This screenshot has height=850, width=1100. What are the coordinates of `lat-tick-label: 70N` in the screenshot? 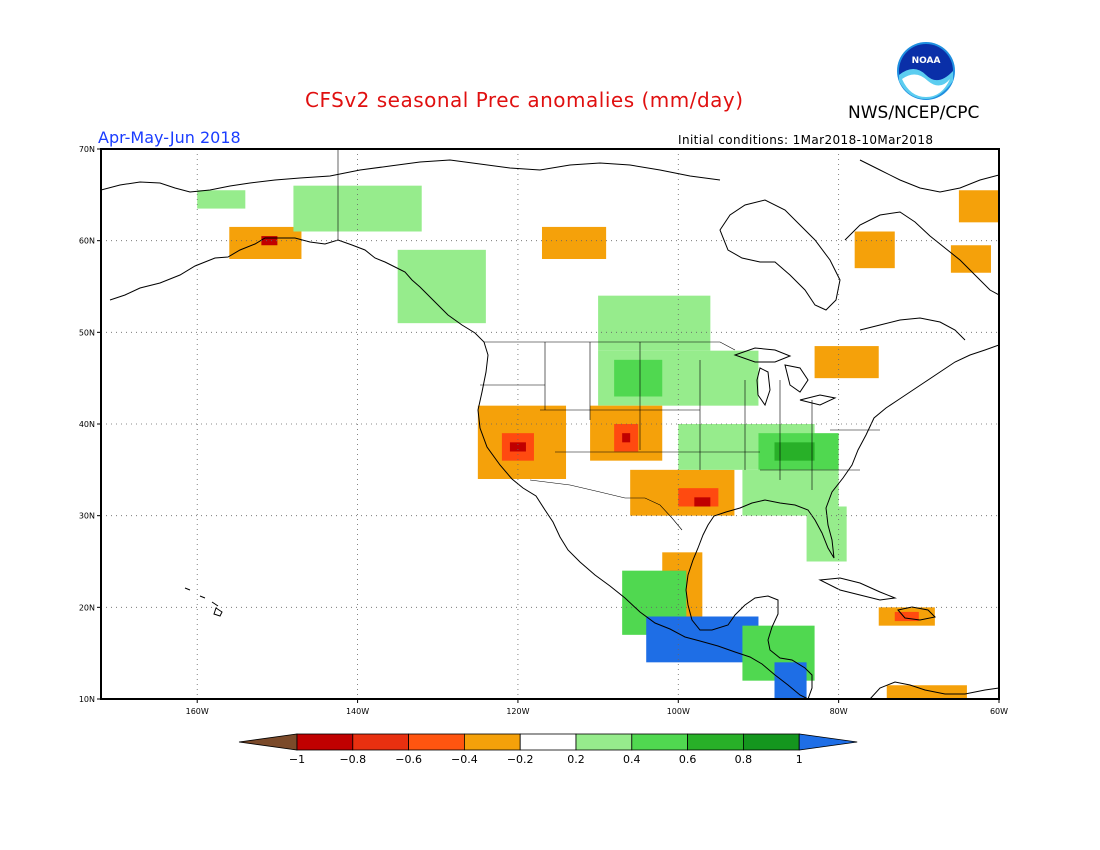 It's located at (87, 149).